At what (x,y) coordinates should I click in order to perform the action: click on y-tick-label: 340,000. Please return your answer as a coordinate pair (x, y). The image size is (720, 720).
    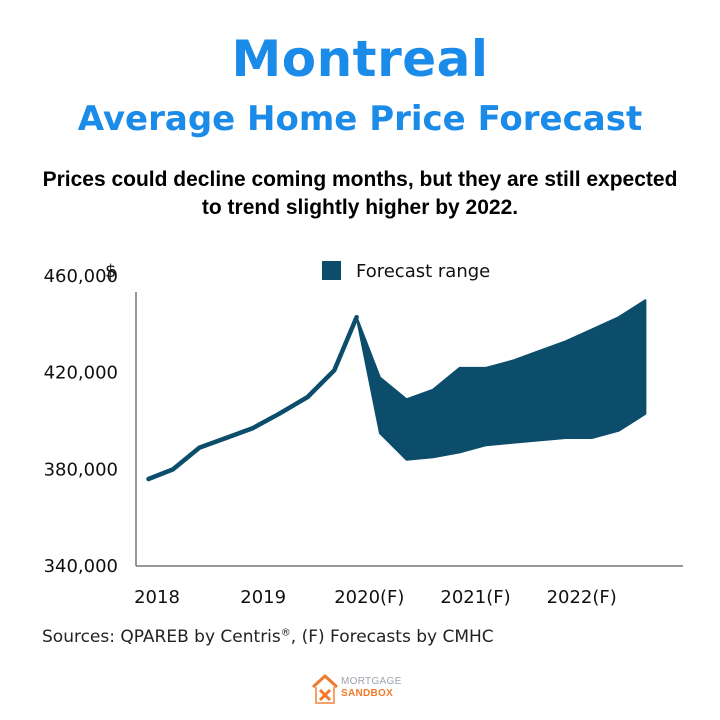
    Looking at the image, I should click on (81, 566).